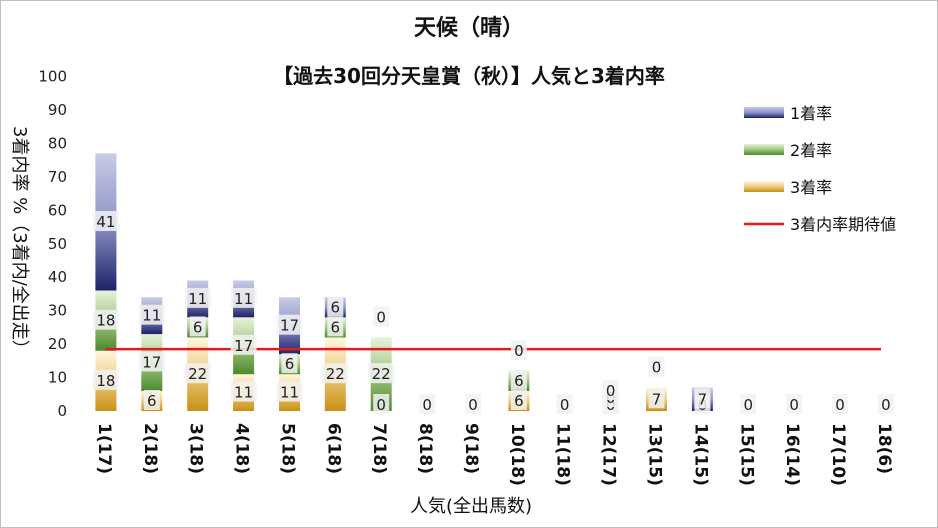 Image resolution: width=938 pixels, height=528 pixels. Describe the element at coordinates (197, 326) in the screenshot. I see `data-label-2nd-pop-3: 6` at that location.